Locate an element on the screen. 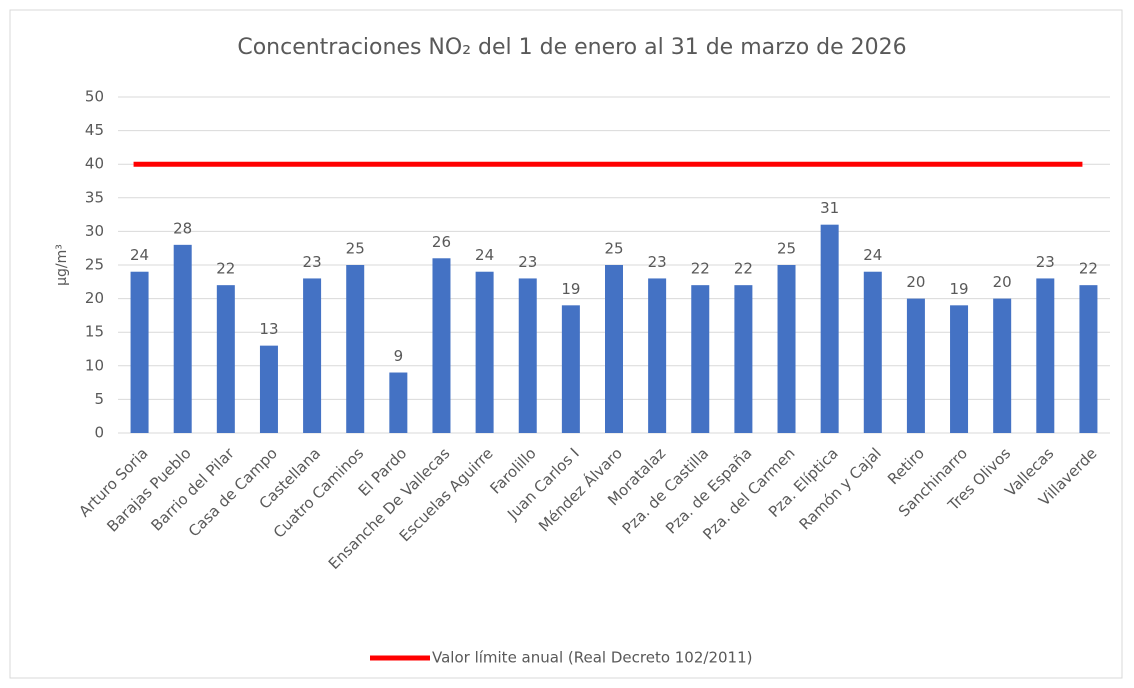 This screenshot has width=1134, height=688. y-axis-label: µg/m³ is located at coordinates (62, 265).